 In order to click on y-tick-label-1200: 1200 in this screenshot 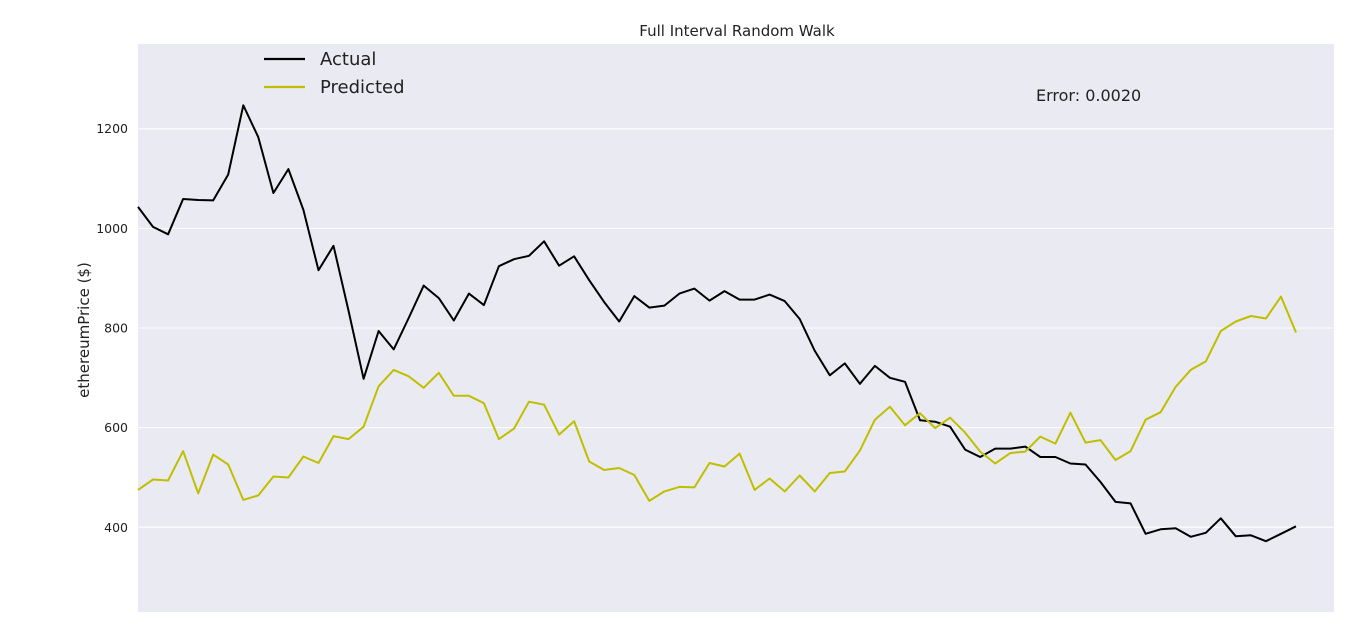, I will do `click(112, 128)`.